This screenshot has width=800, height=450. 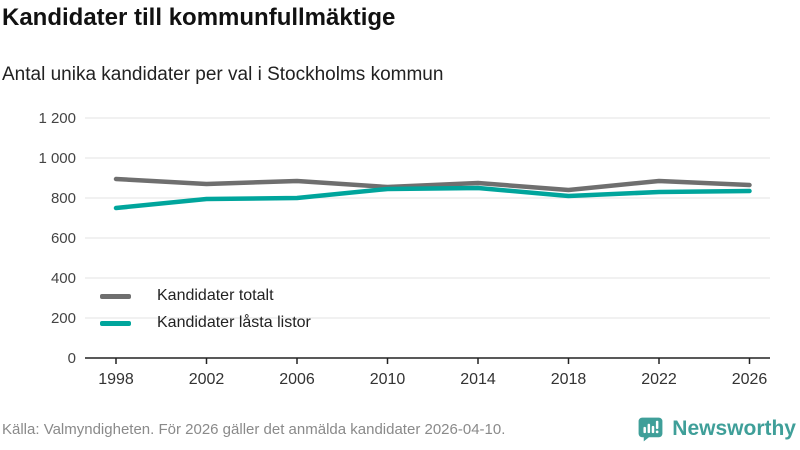 I want to click on series-line-locked-lists, so click(x=432, y=198).